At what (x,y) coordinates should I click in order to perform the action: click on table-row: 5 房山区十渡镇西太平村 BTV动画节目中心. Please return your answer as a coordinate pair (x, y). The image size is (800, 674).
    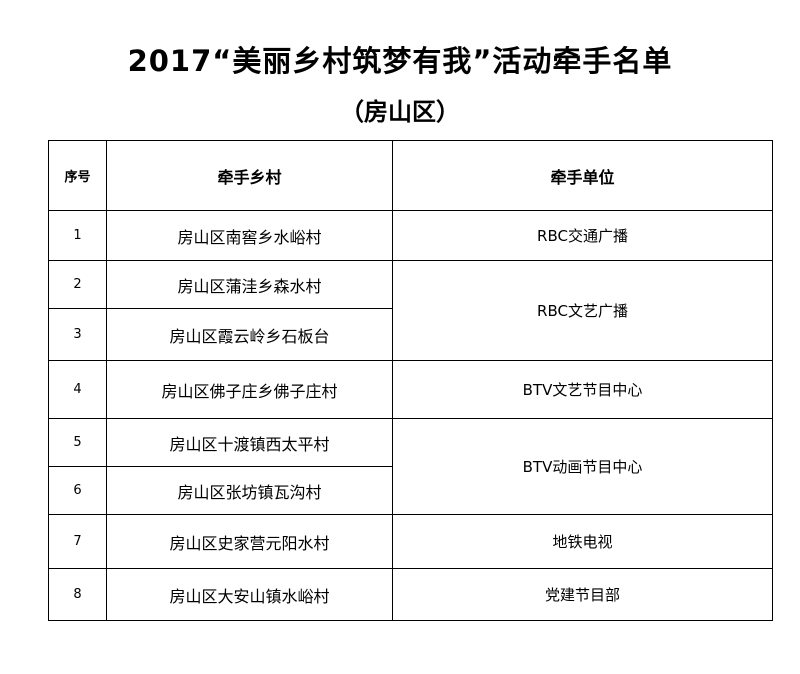
    Looking at the image, I should click on (410, 466).